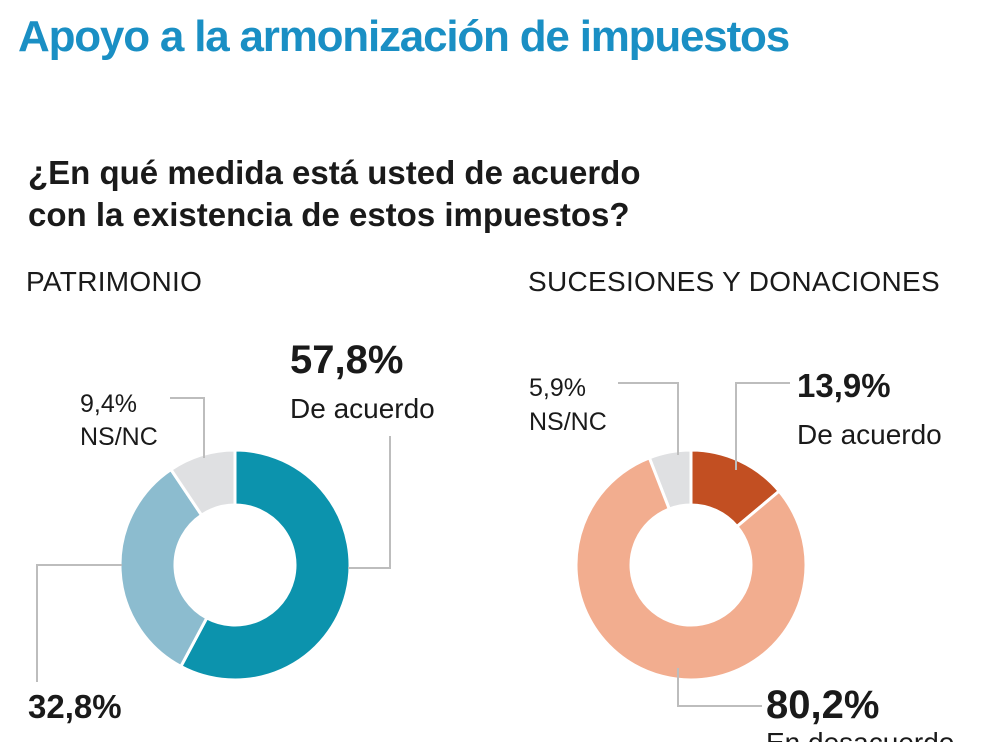 The image size is (990, 742). Describe the element at coordinates (557, 388) in the screenshot. I see `slice-value-label: 5,9%` at that location.